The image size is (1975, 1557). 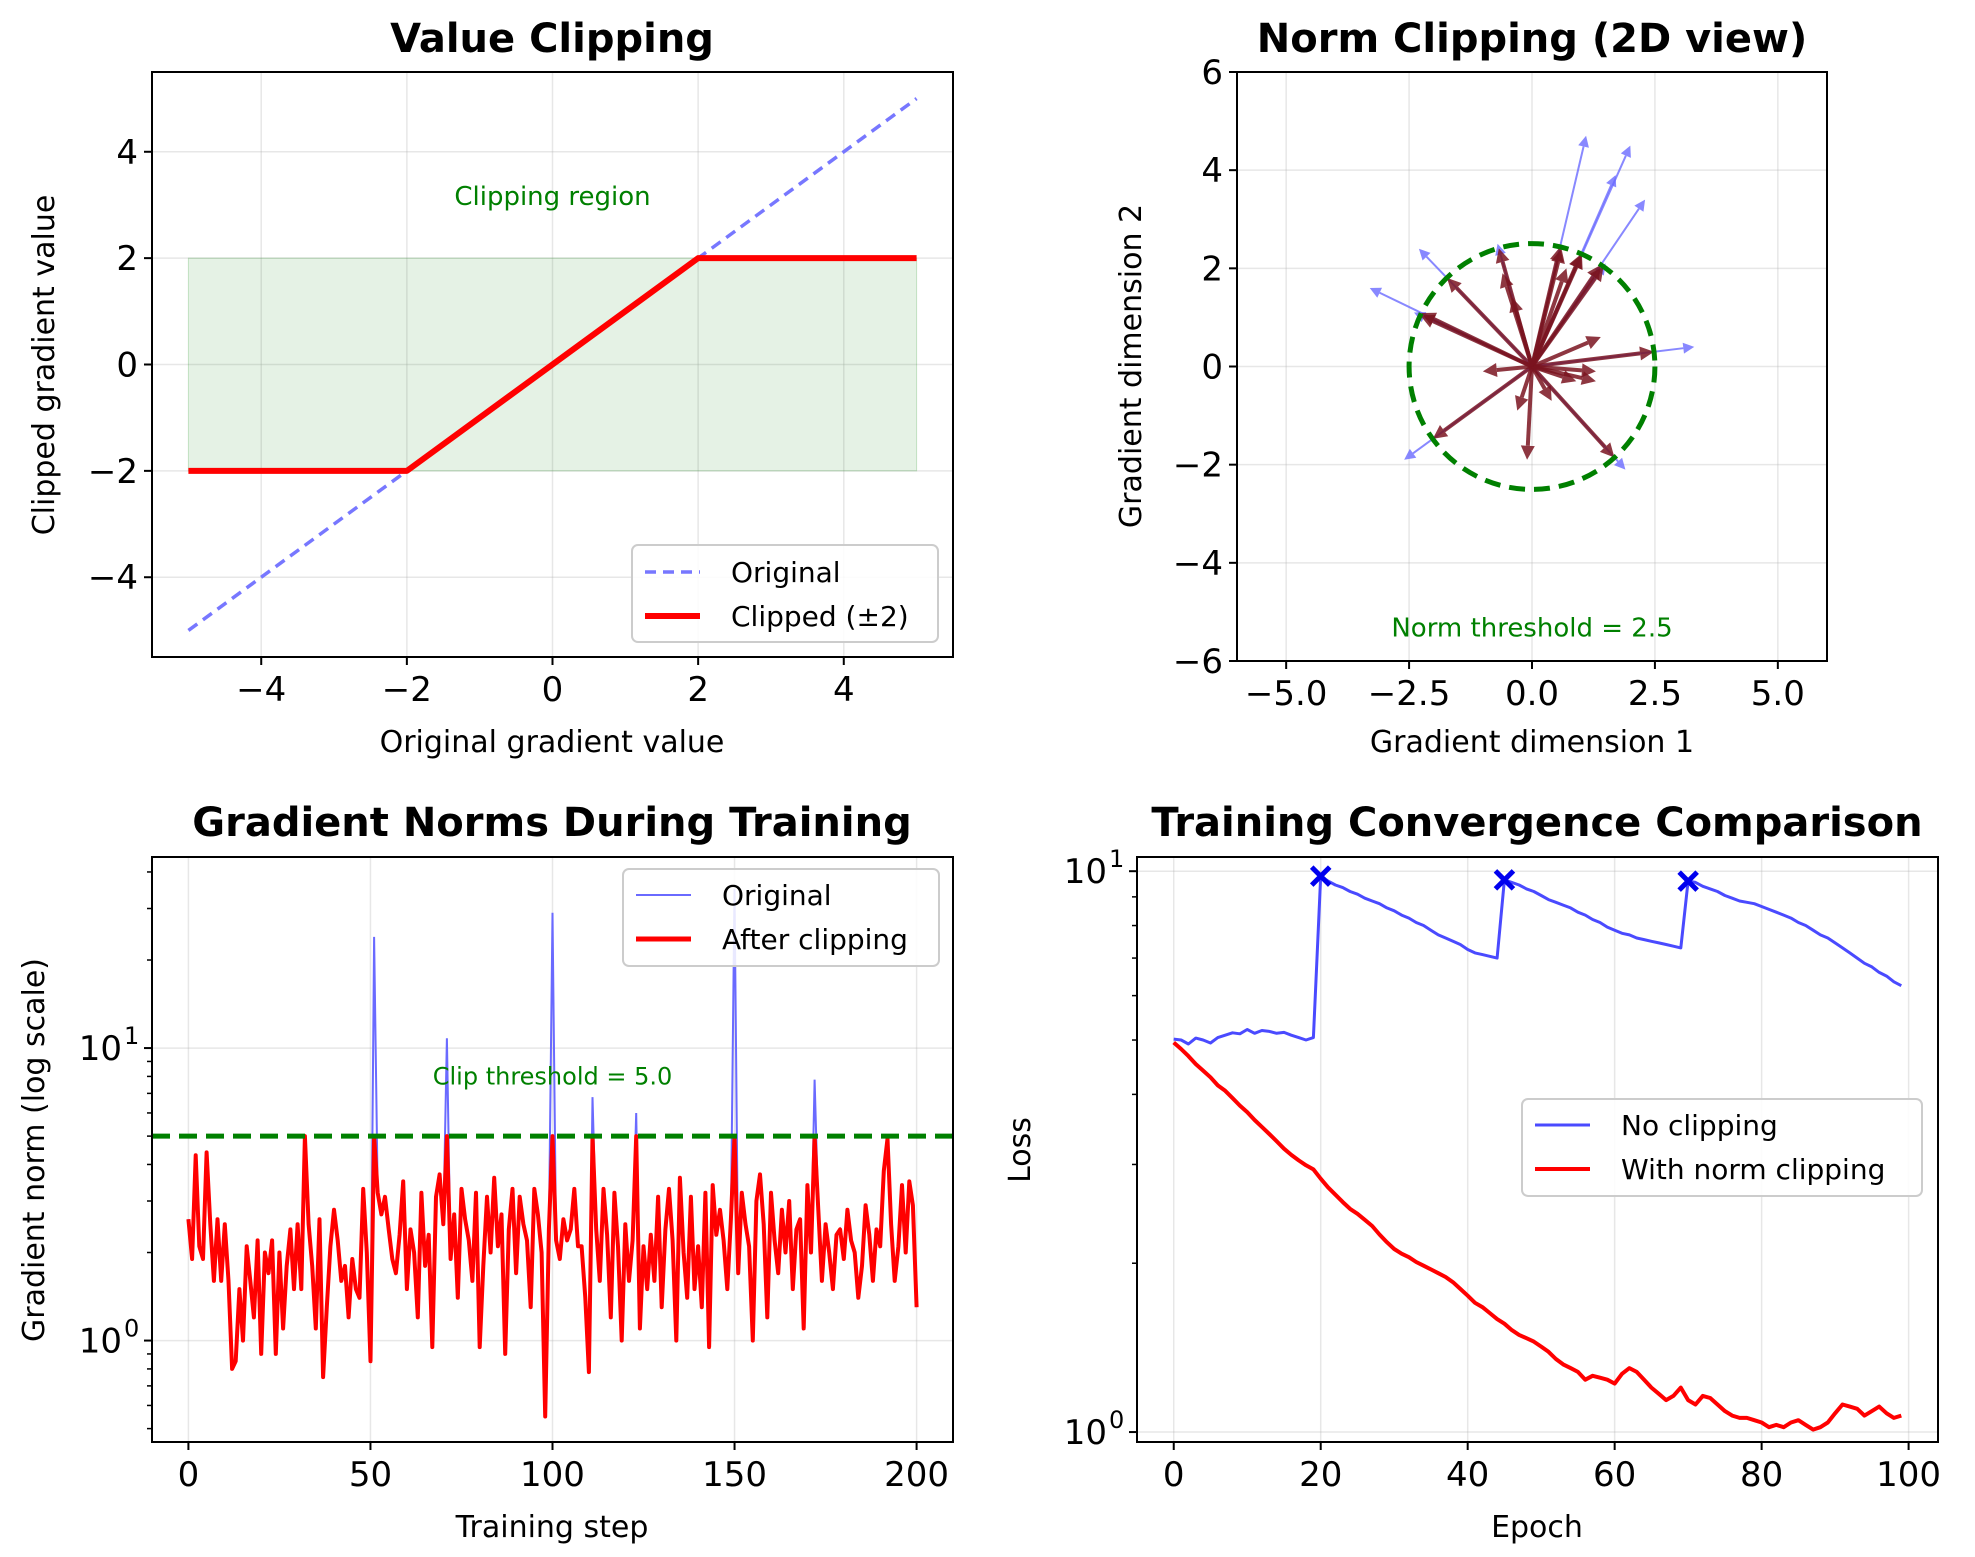 What do you see at coordinates (1286, 694) in the screenshot?
I see `norm-clipping-xtick-label: −5.0` at bounding box center [1286, 694].